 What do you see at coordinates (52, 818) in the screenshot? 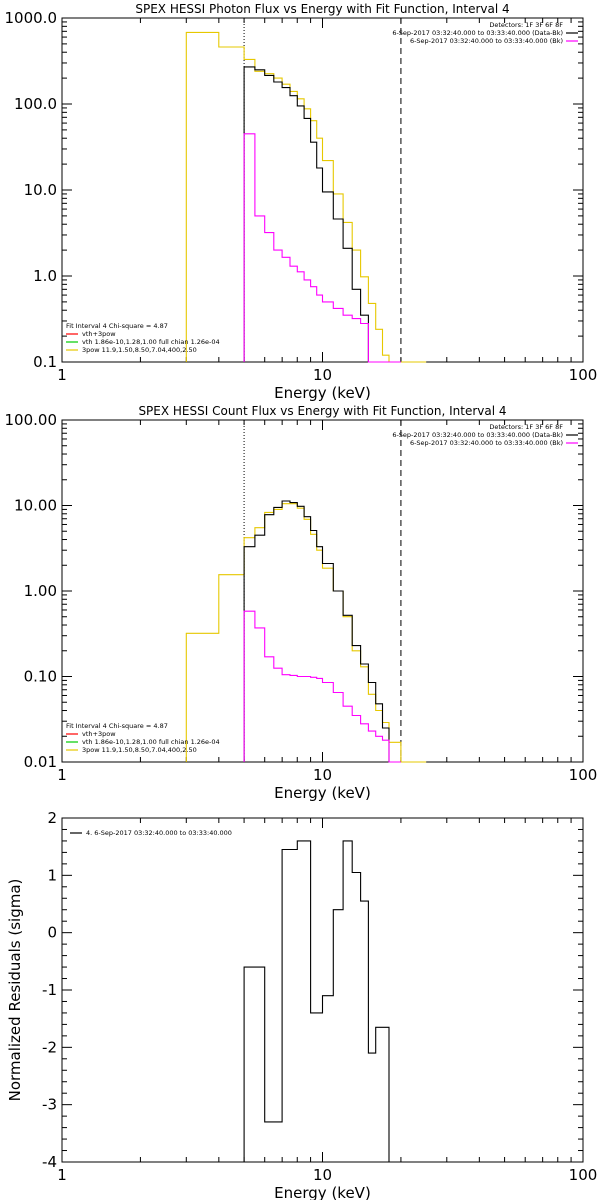
I see `y-tick-label: 2` at bounding box center [52, 818].